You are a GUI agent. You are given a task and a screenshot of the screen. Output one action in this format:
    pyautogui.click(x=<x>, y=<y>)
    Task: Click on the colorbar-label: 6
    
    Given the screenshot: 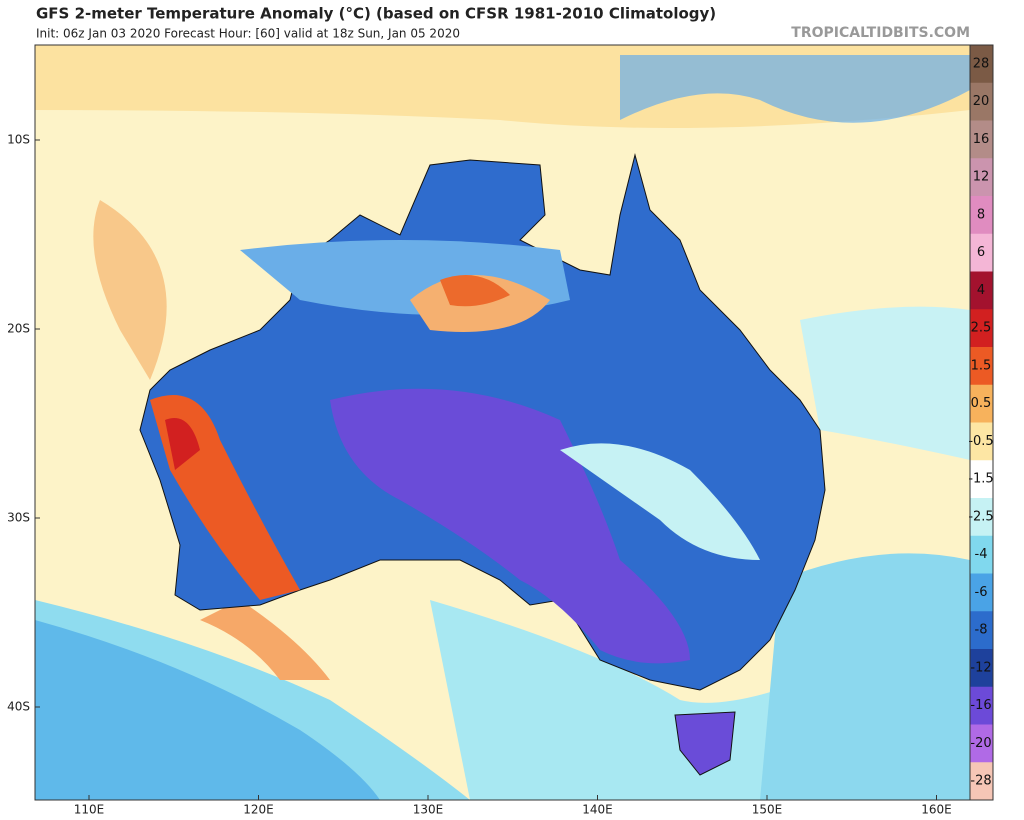 What is the action you would take?
    pyautogui.click(x=981, y=252)
    